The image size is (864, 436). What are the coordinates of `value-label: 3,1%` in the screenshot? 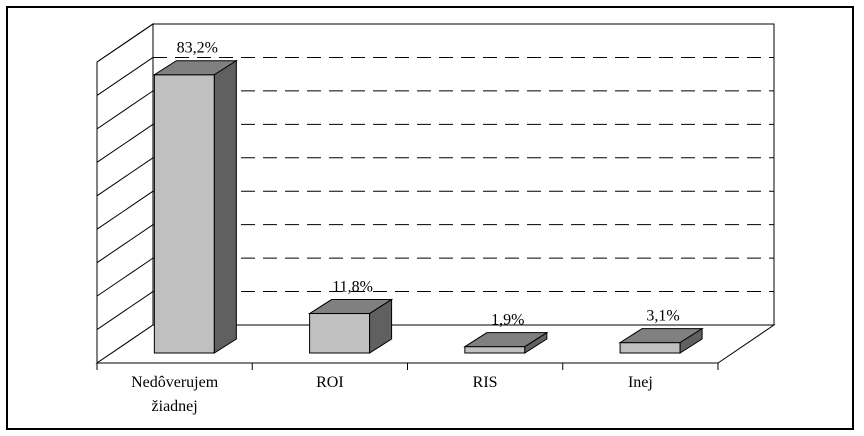 It's located at (662, 316).